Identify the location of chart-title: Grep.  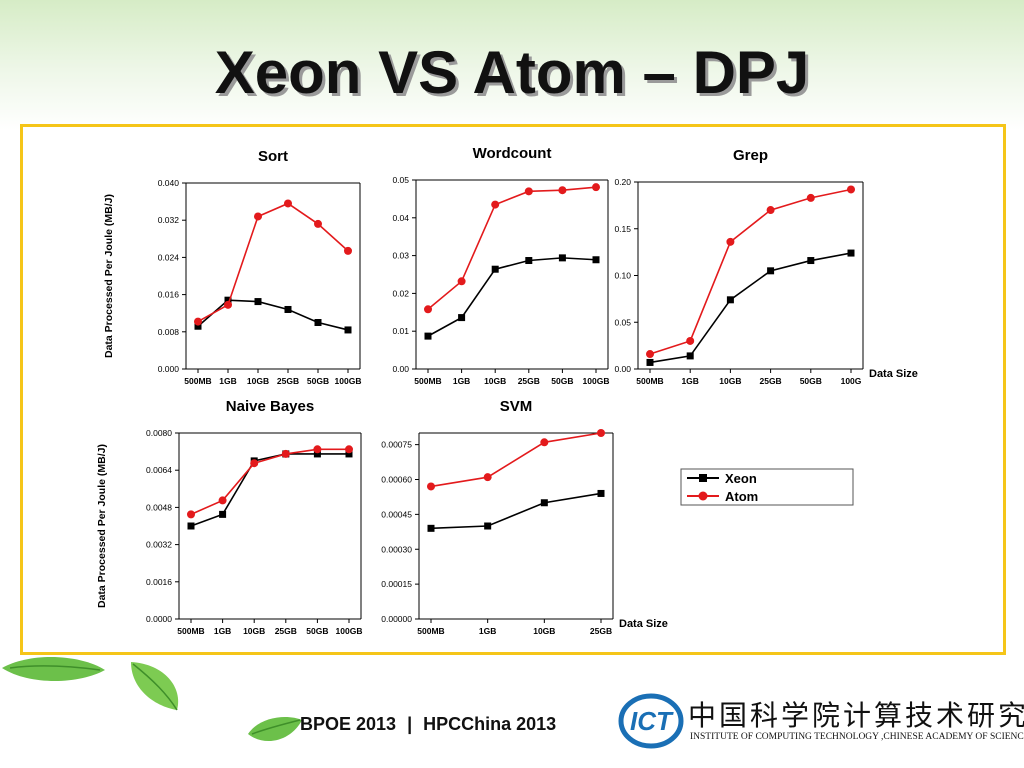
(750, 155).